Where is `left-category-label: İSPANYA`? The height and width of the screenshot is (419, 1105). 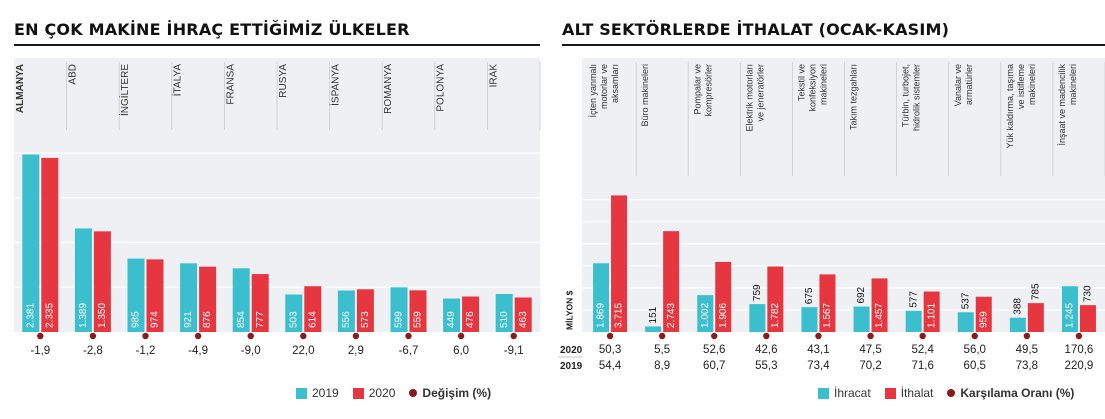
left-category-label: İSPANYA is located at coordinates (335, 85).